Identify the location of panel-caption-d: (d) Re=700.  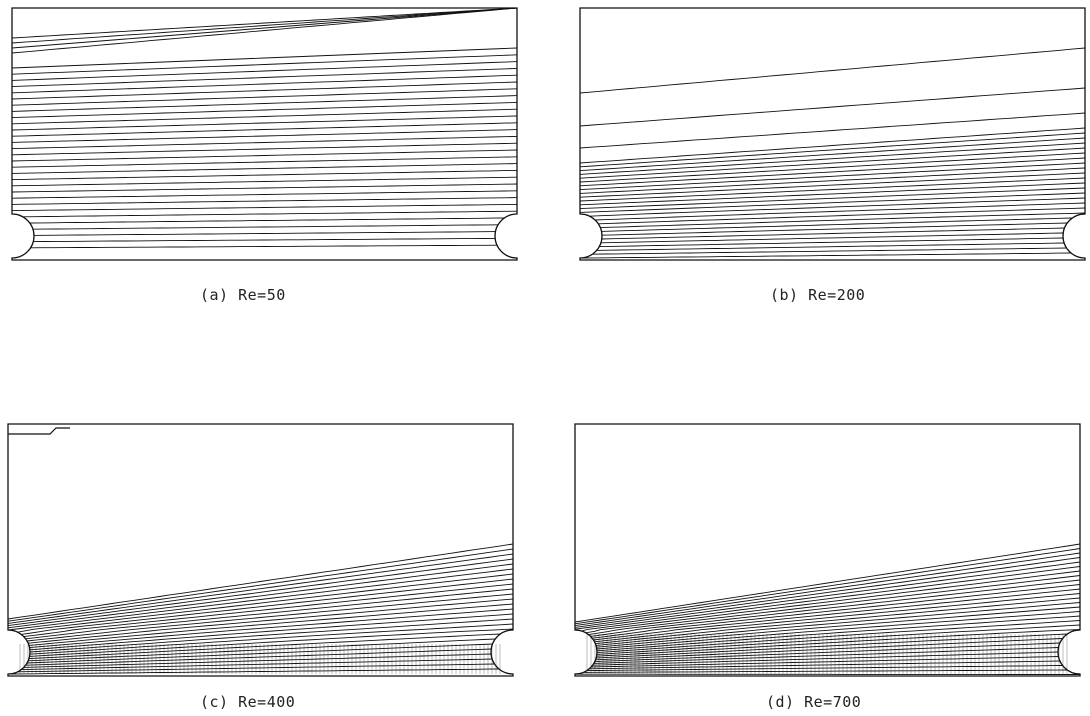
(814, 702).